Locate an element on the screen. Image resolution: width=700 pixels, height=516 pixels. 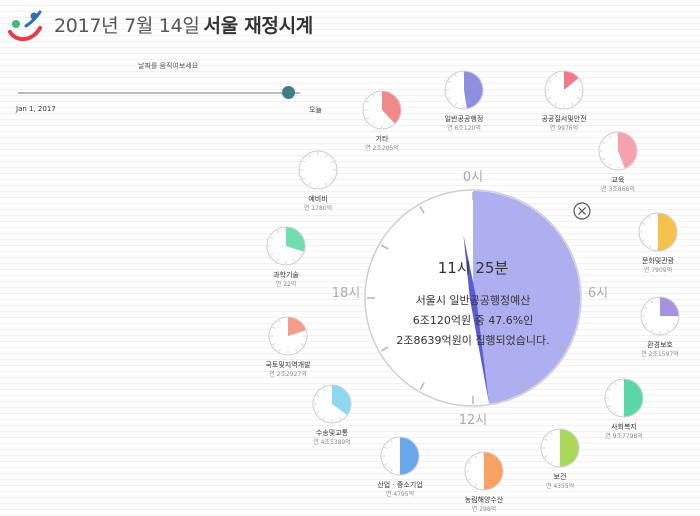
category-amount: 연 22억 is located at coordinates (286, 284).